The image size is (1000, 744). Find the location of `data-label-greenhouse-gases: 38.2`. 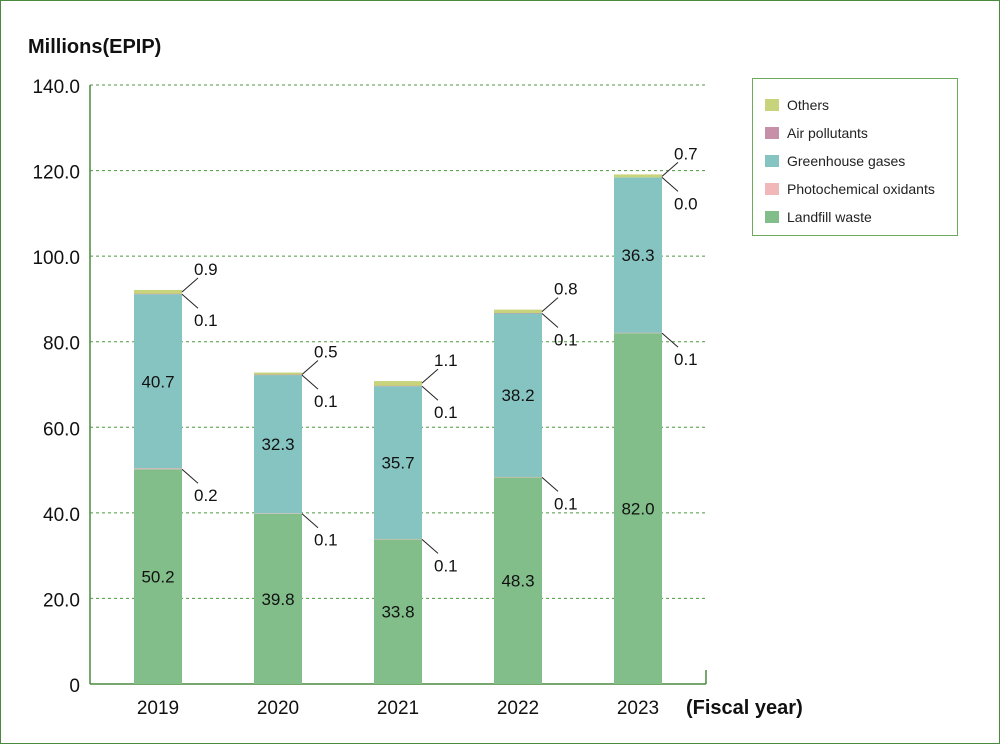

data-label-greenhouse-gases: 38.2 is located at coordinates (517, 395).